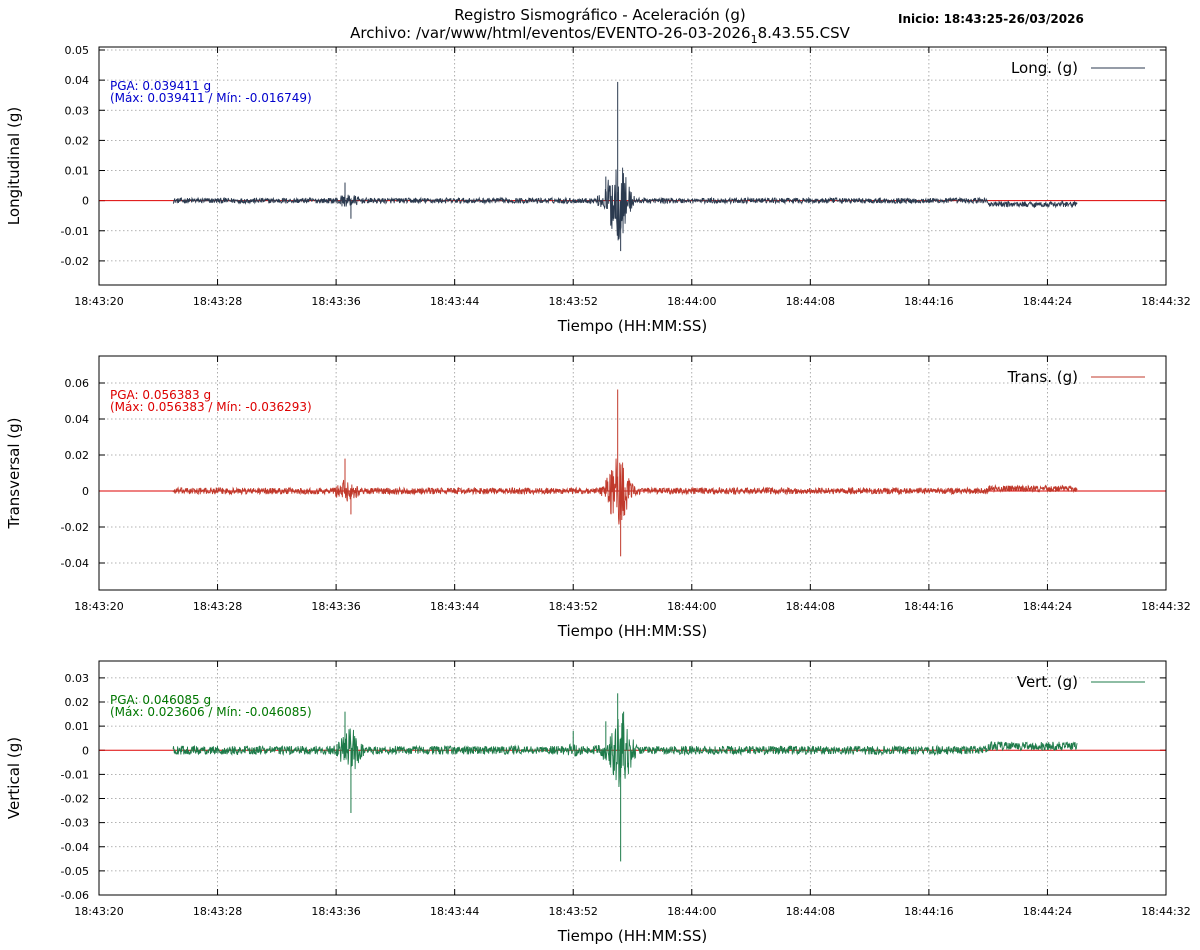  I want to click on file-title-subscript: 1, so click(754, 39).